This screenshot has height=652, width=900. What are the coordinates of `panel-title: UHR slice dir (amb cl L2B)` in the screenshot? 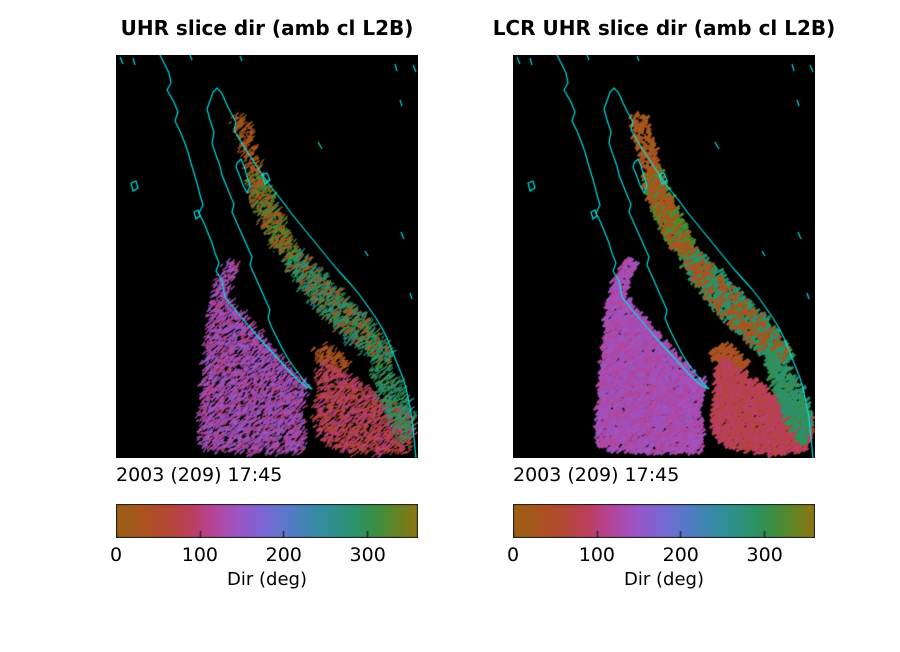 It's located at (267, 28).